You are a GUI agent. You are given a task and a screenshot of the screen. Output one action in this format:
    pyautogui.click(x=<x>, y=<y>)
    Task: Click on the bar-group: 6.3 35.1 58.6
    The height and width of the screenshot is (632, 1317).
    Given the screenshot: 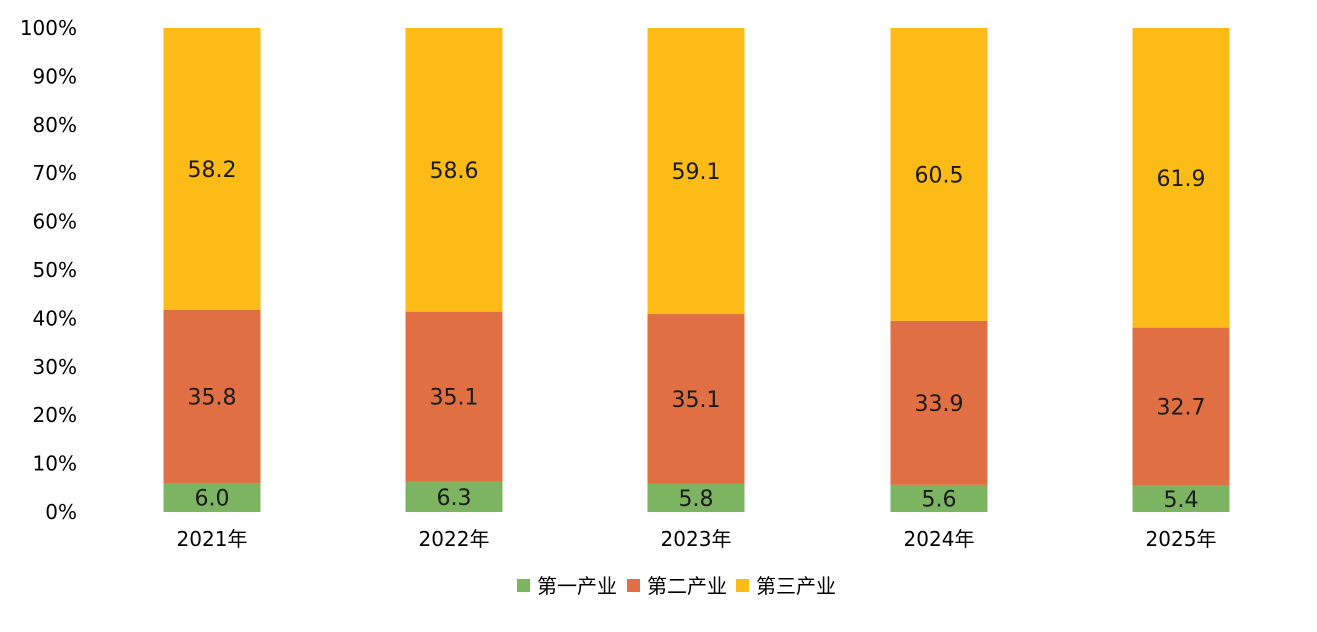 What is the action you would take?
    pyautogui.click(x=454, y=270)
    